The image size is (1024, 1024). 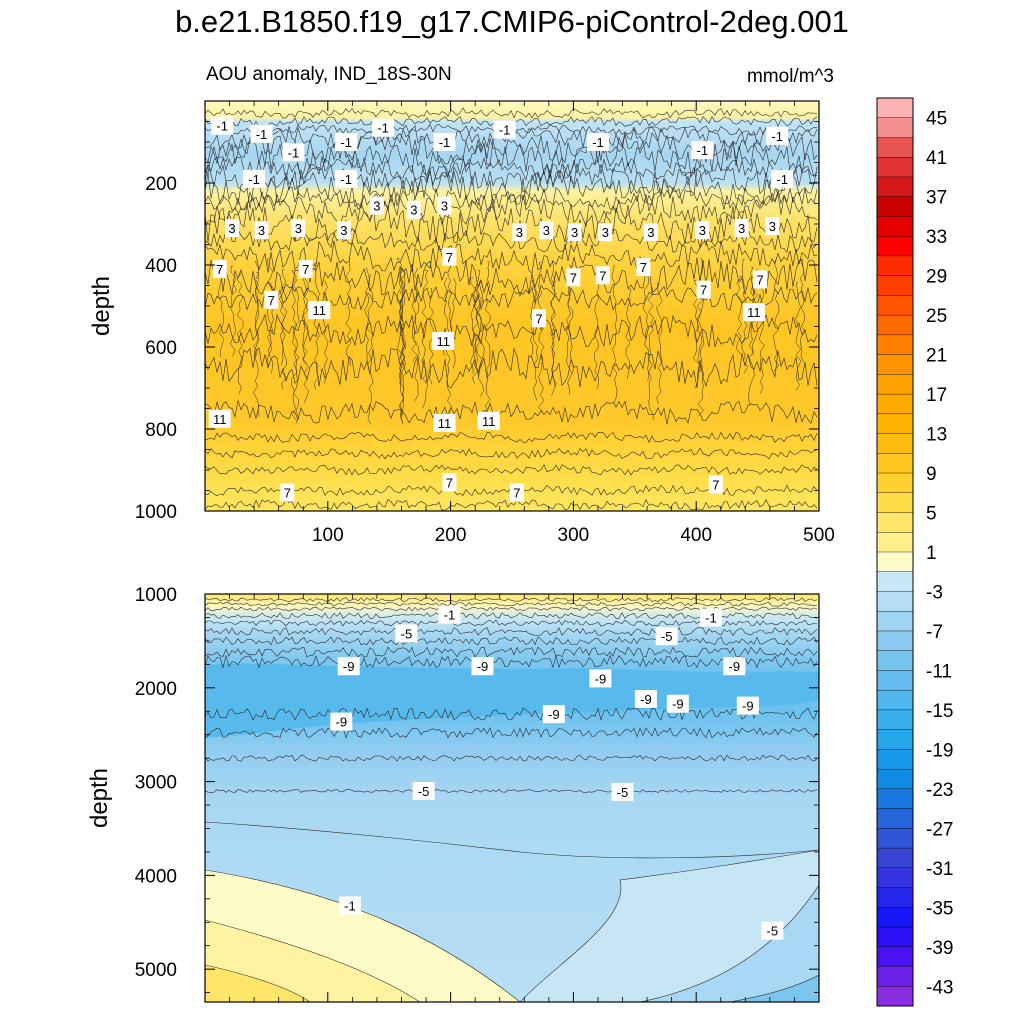 I want to click on deep-blue-corner, so click(x=729, y=943).